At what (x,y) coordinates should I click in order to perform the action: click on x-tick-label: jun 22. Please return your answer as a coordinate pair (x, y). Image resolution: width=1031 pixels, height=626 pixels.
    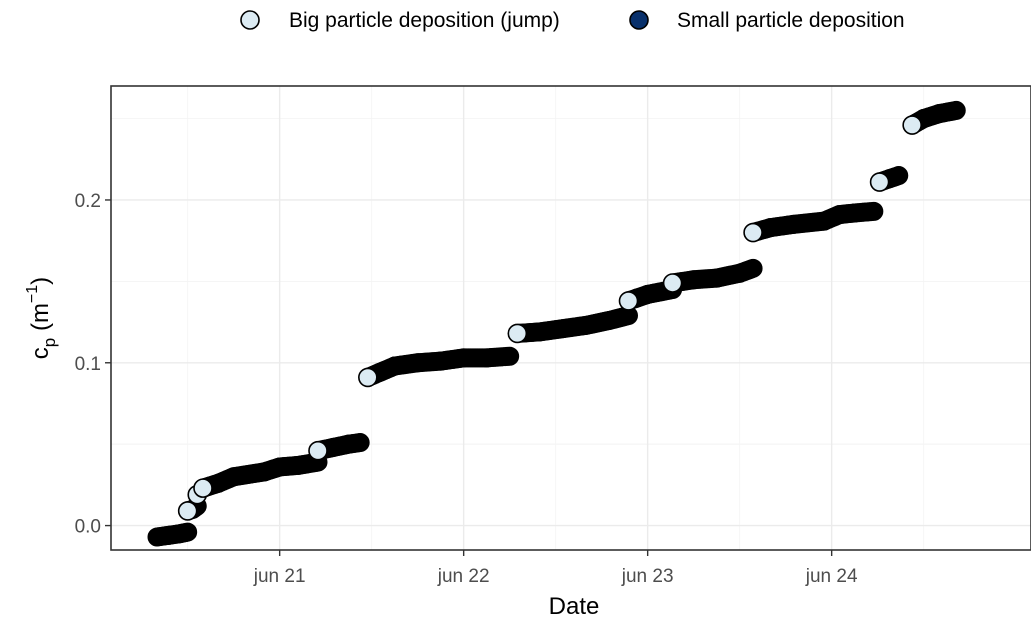
    Looking at the image, I should click on (463, 576).